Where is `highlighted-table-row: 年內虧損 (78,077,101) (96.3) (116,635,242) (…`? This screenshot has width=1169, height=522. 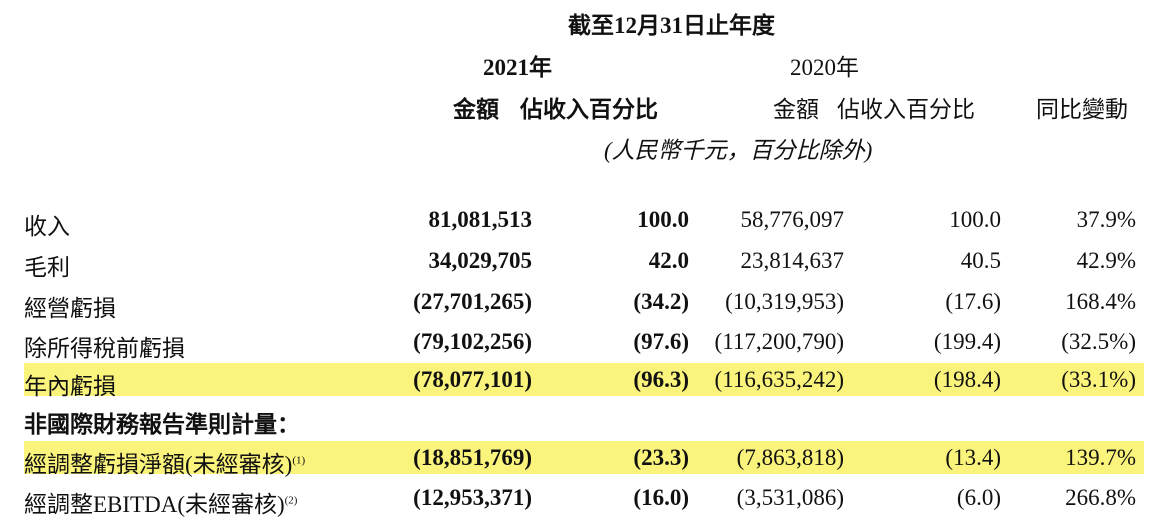
highlighted-table-row: 年內虧損 (78,077,101) (96.3) (116,635,242) (… is located at coordinates (584, 381).